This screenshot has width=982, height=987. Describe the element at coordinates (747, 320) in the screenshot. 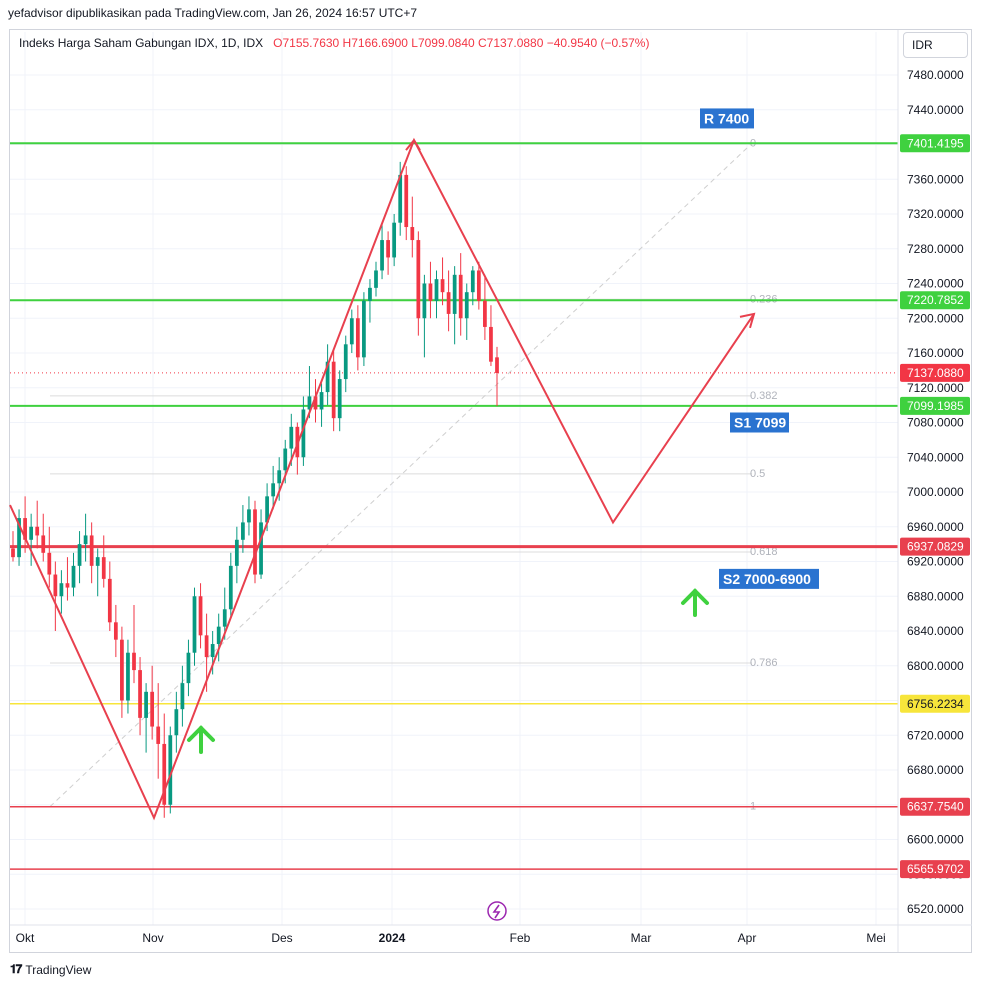

I see `projection-arrowhead-icon` at that location.